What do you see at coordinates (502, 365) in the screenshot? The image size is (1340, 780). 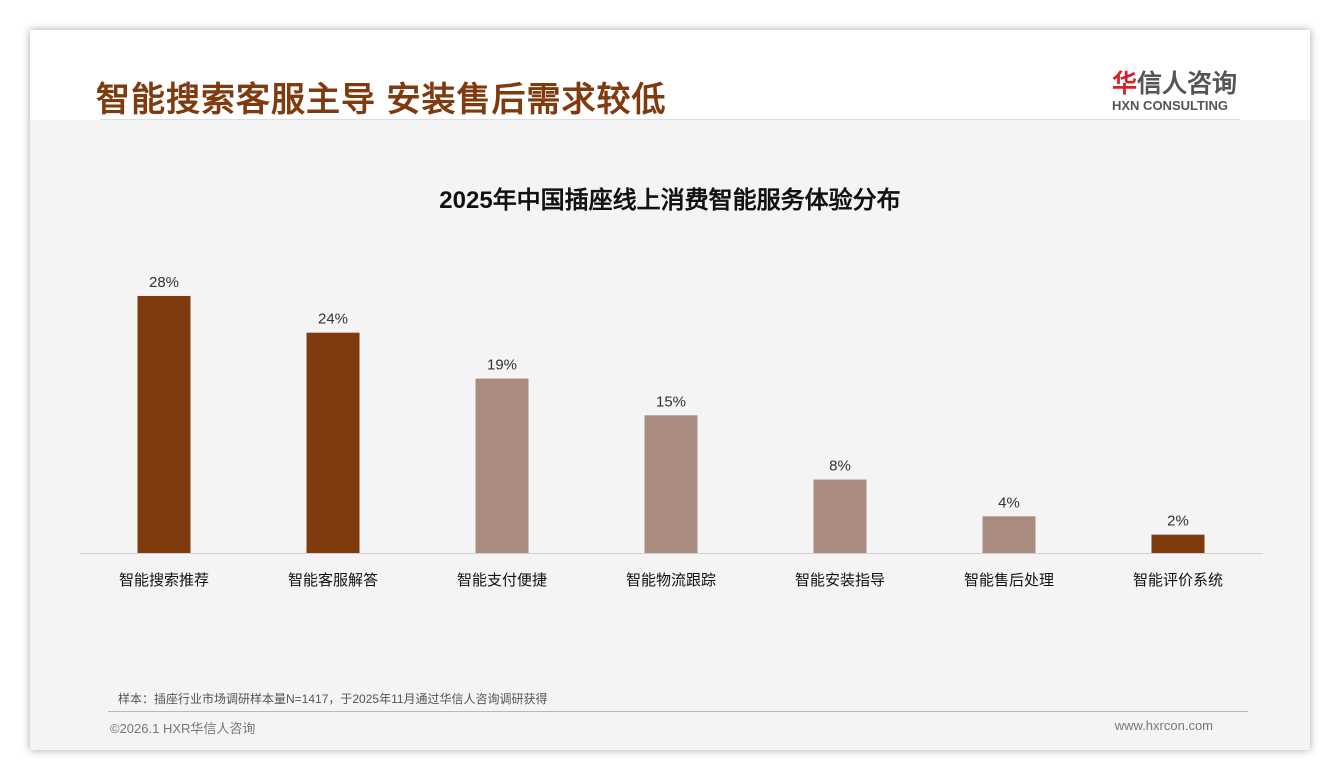 I see `data-label: 19%` at bounding box center [502, 365].